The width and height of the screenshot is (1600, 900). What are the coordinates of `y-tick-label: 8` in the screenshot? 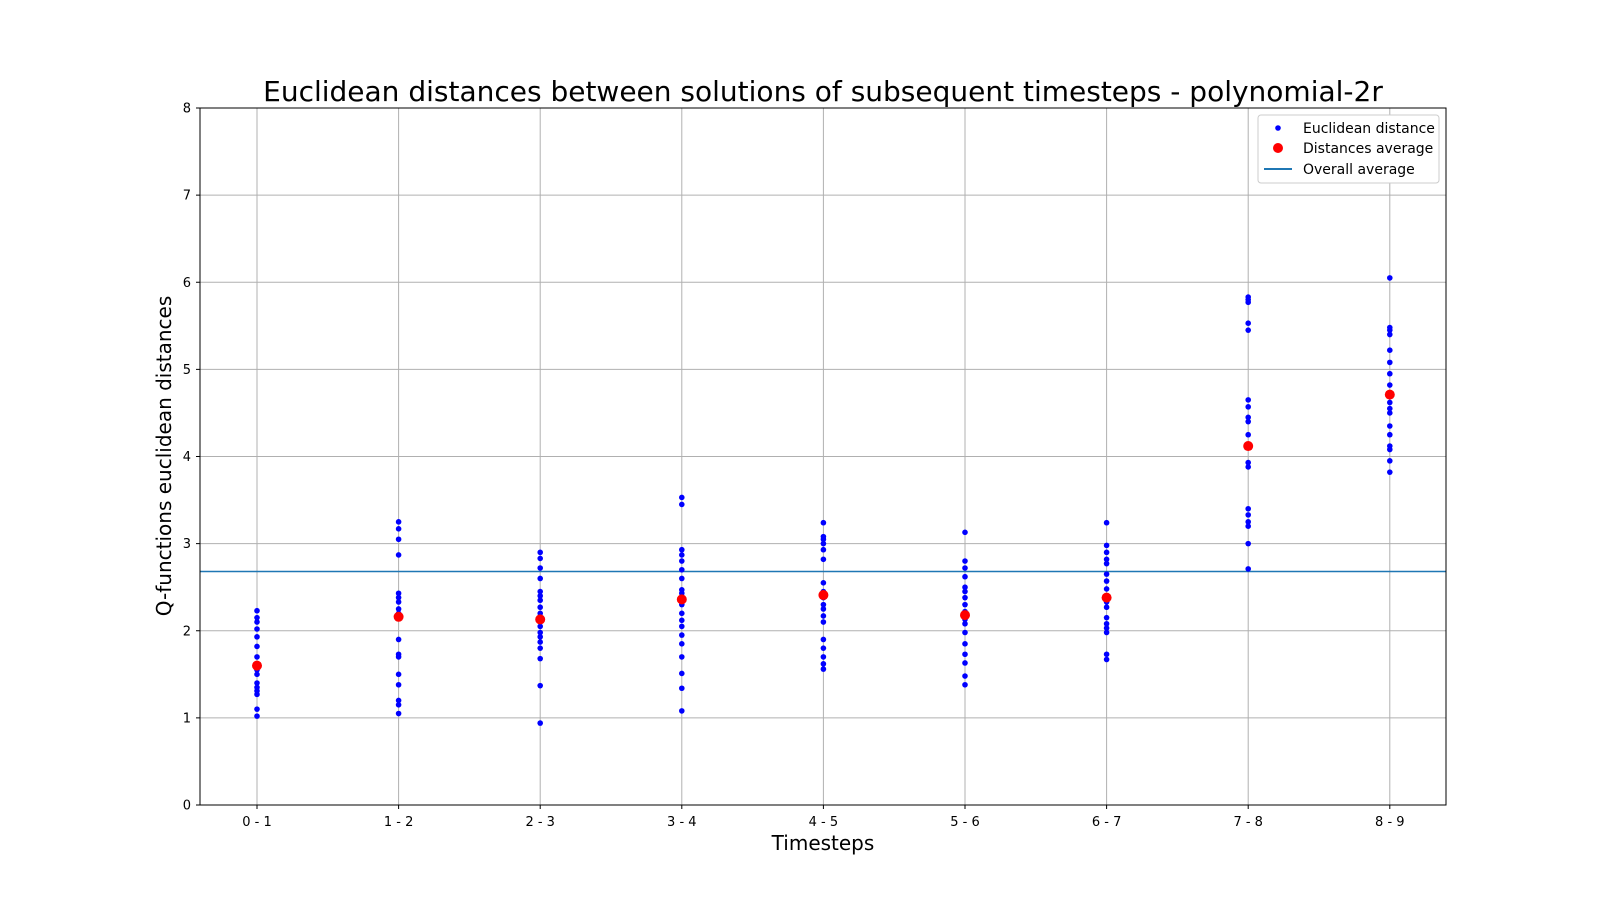 It's located at (187, 109).